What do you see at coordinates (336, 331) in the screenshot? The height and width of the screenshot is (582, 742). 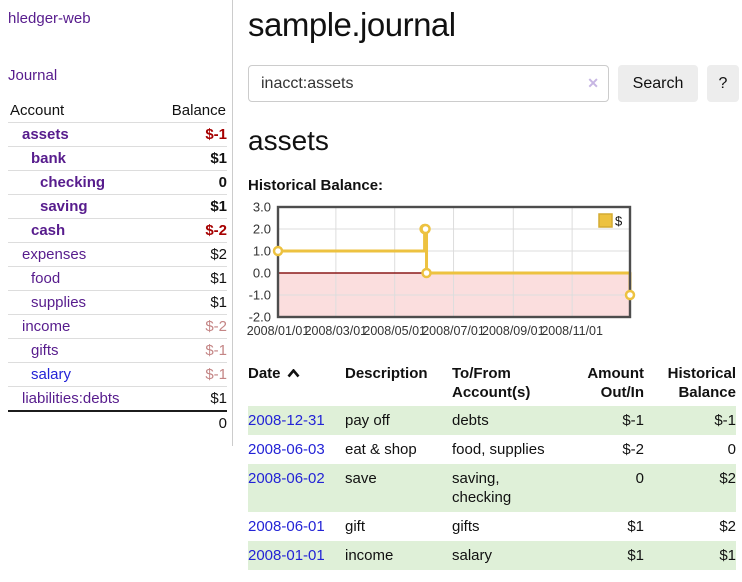 I see `svg-text: 2008/03/01` at bounding box center [336, 331].